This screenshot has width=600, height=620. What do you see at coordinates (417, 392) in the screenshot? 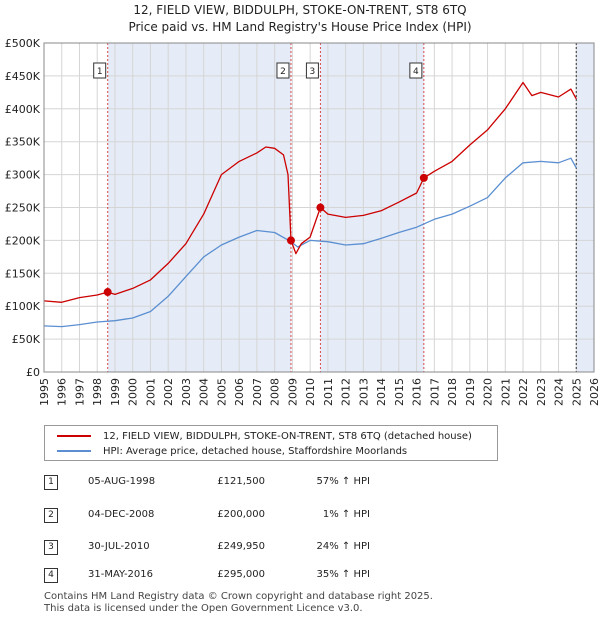
I see `x-tick-label: 2016` at bounding box center [417, 392].